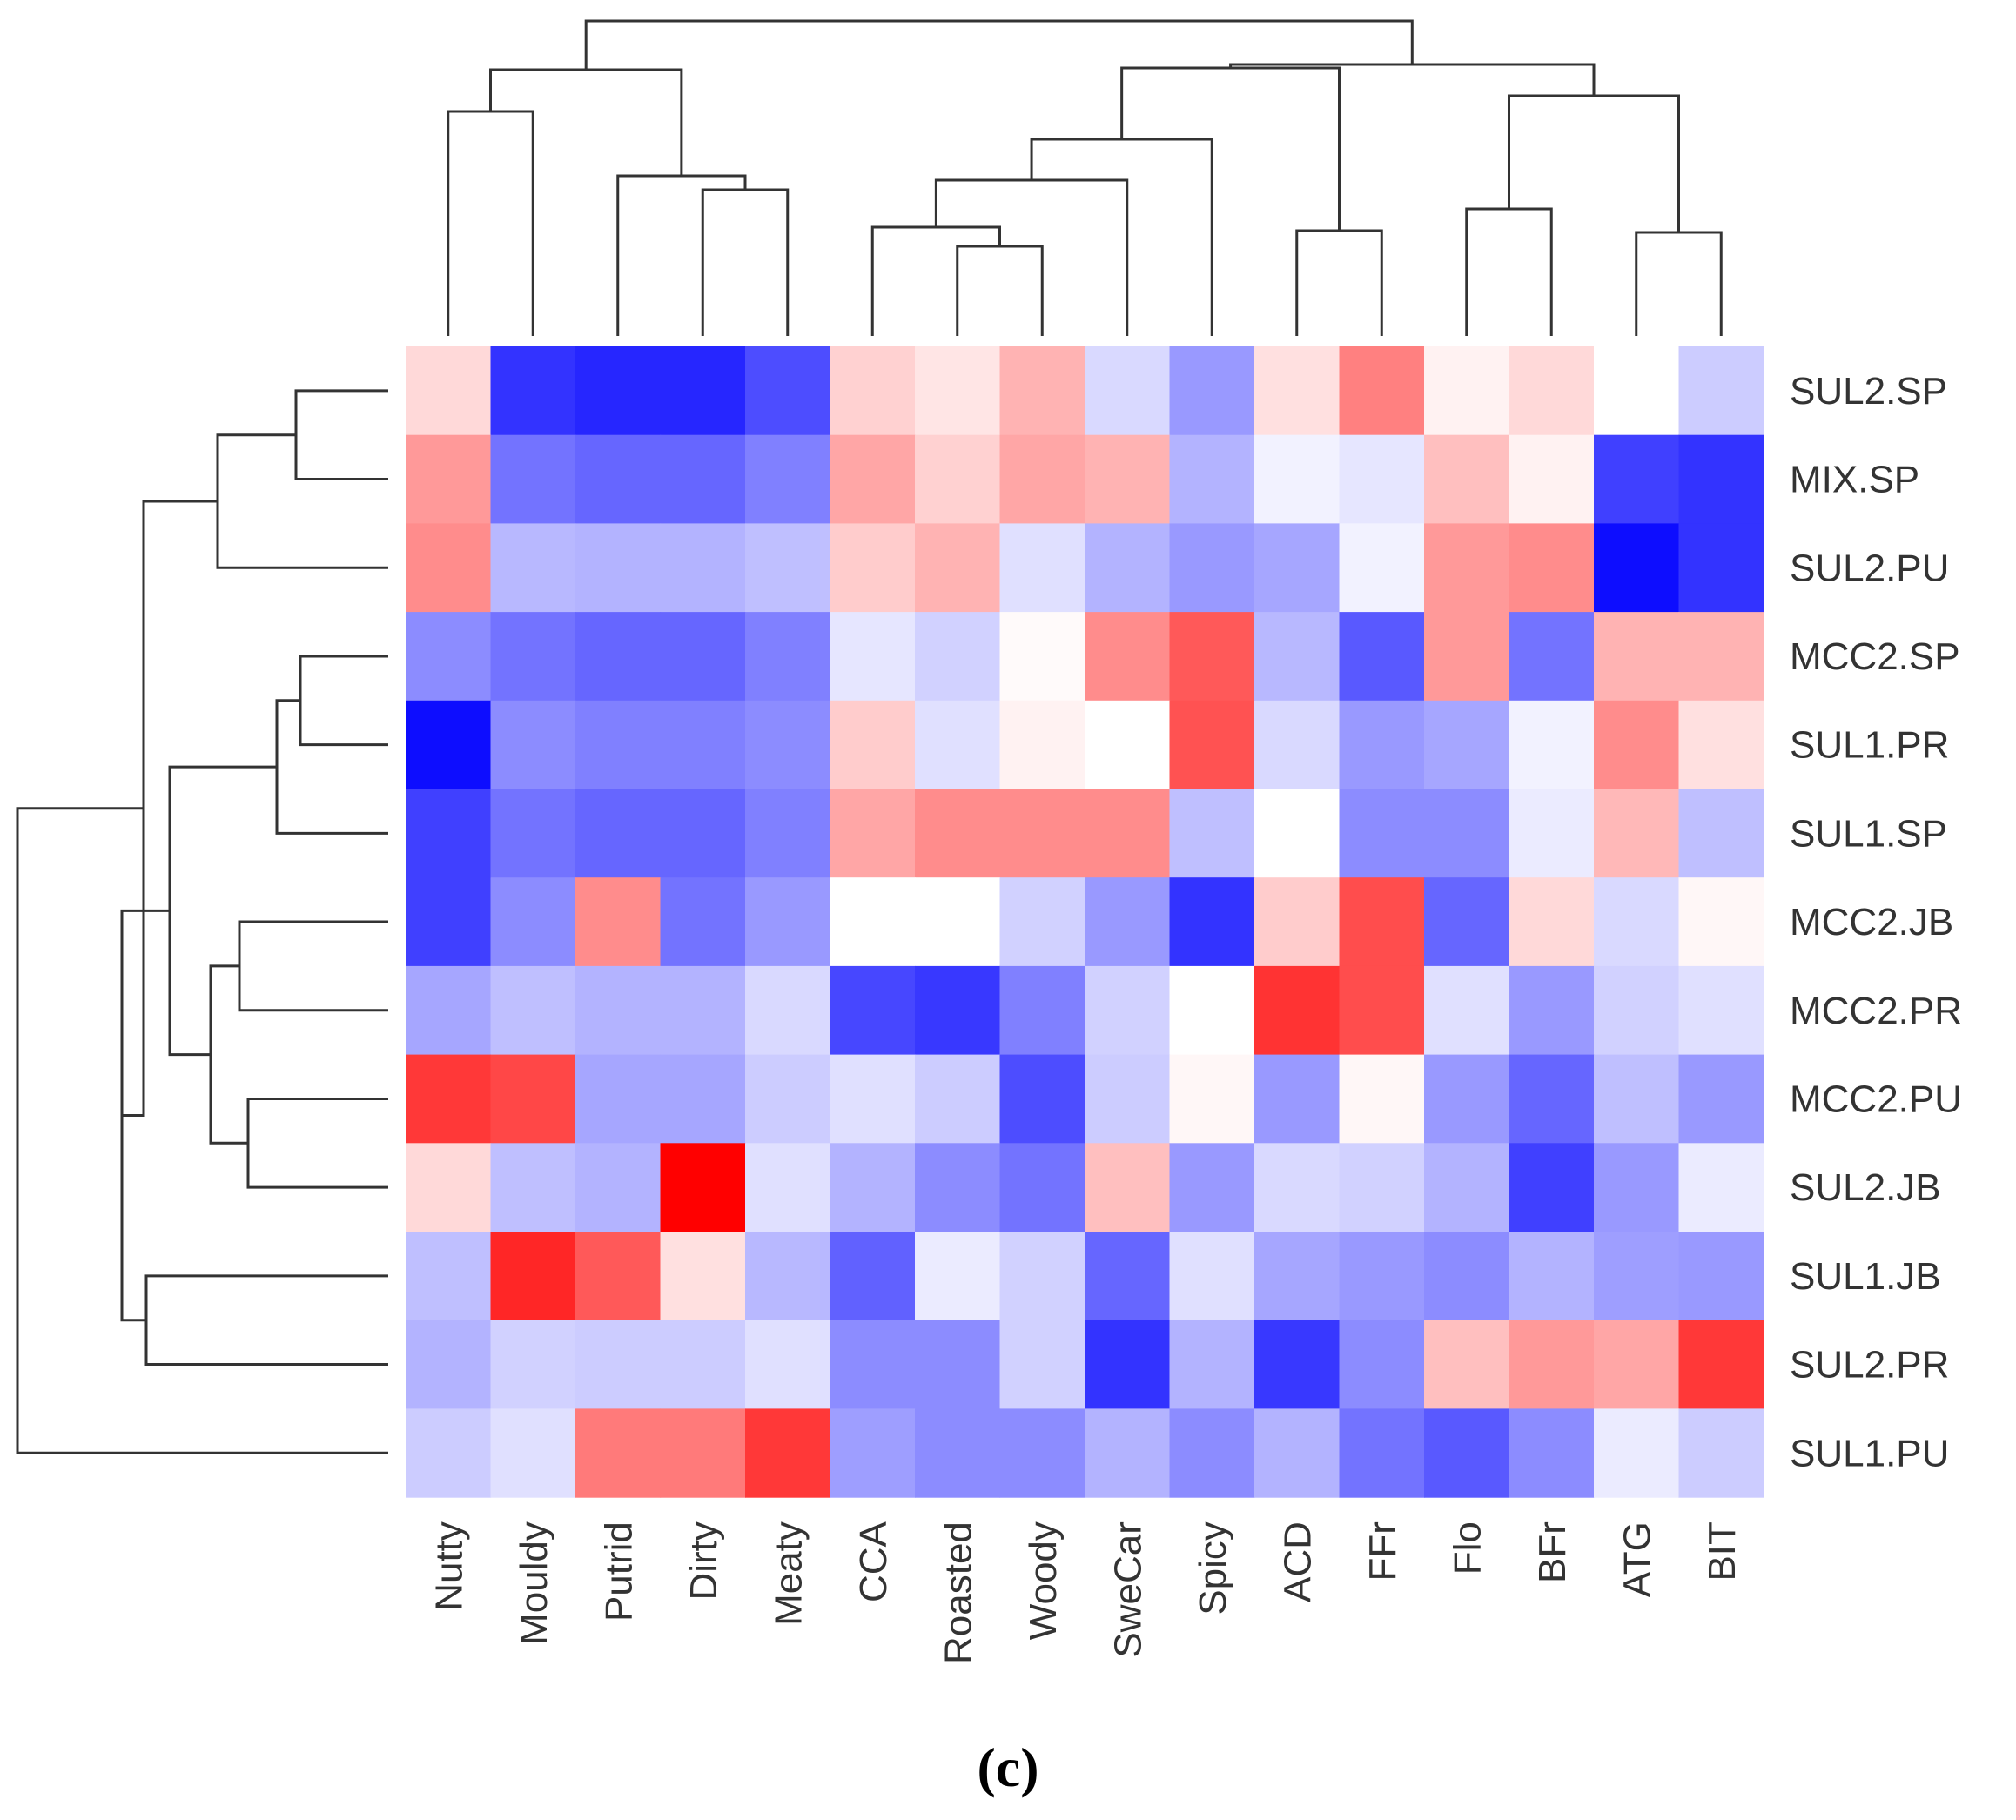 The height and width of the screenshot is (1820, 2016). I want to click on row-label: MCC2.PU, so click(1876, 1099).